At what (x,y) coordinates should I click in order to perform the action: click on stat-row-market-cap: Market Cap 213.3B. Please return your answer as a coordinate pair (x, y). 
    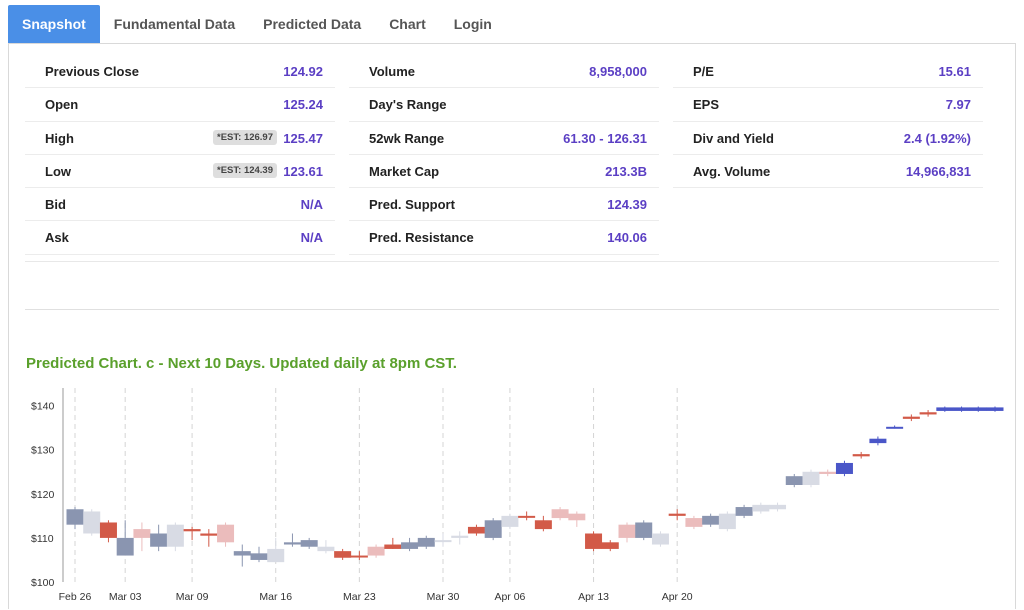
    Looking at the image, I should click on (504, 172).